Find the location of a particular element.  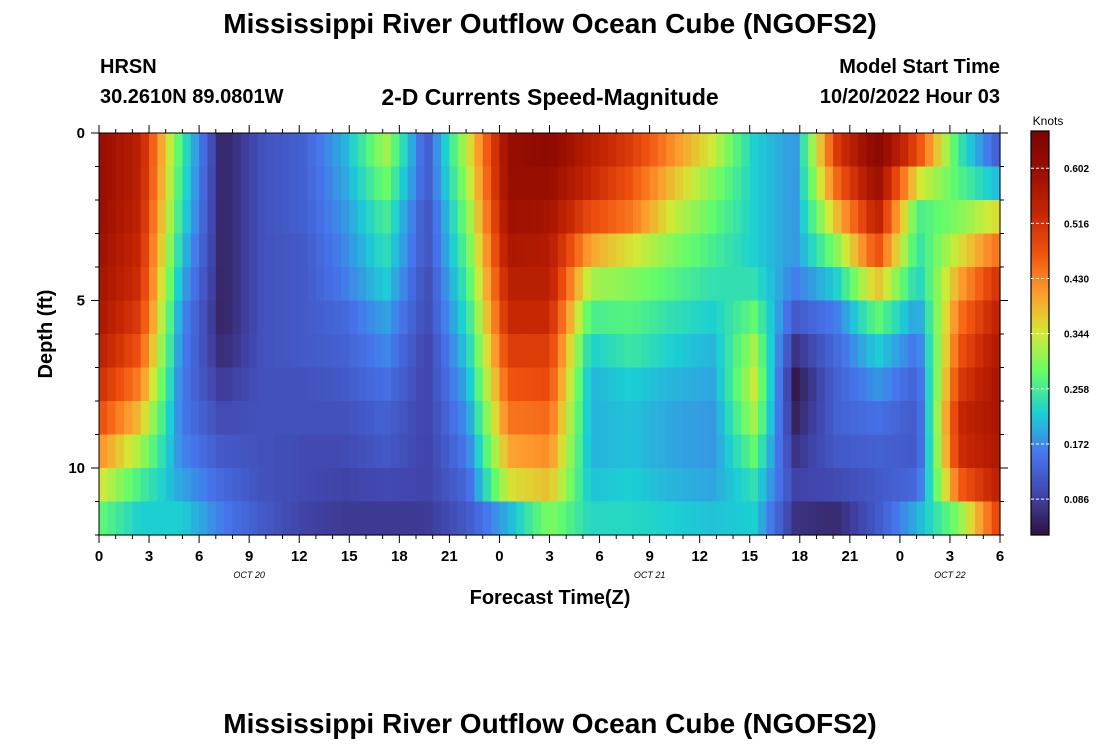

x-tick-label: 3 is located at coordinates (549, 556).